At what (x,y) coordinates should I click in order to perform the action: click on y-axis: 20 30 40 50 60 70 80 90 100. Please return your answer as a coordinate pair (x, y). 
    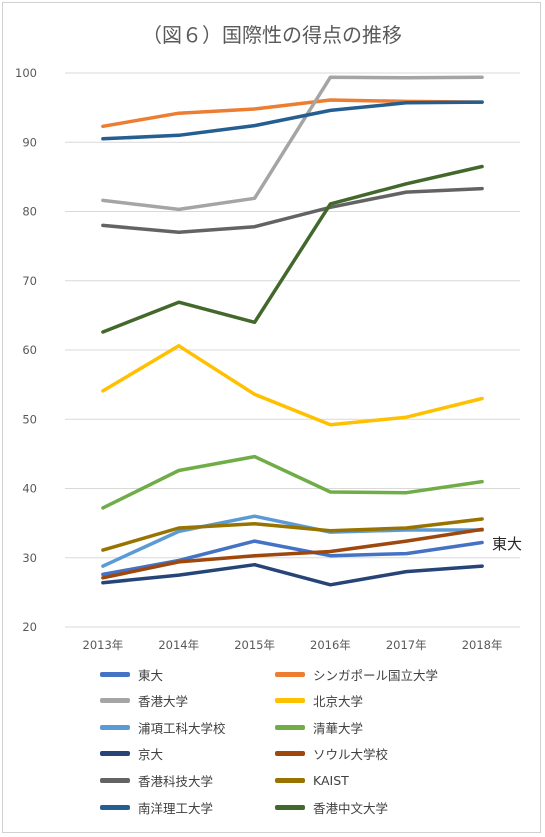
    Looking at the image, I should click on (26, 350).